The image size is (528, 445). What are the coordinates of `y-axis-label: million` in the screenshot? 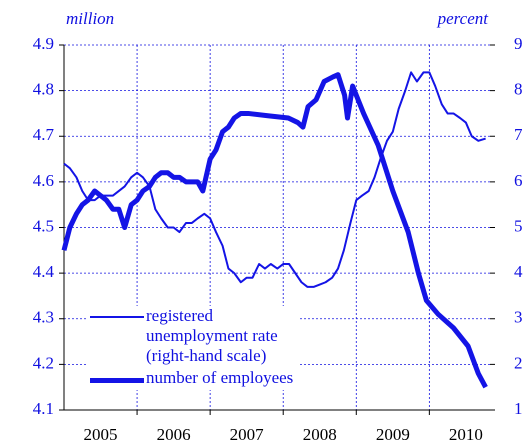 It's located at (90, 18).